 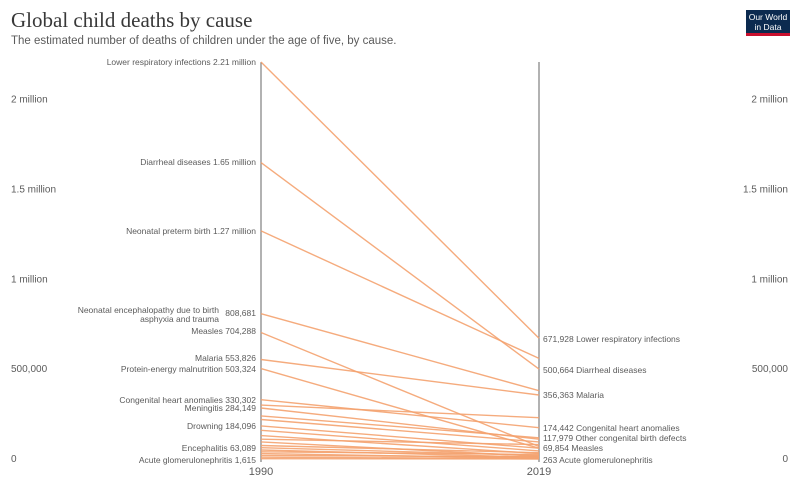 What do you see at coordinates (219, 448) in the screenshot?
I see `left-label-10: Encephalitis 63,089` at bounding box center [219, 448].